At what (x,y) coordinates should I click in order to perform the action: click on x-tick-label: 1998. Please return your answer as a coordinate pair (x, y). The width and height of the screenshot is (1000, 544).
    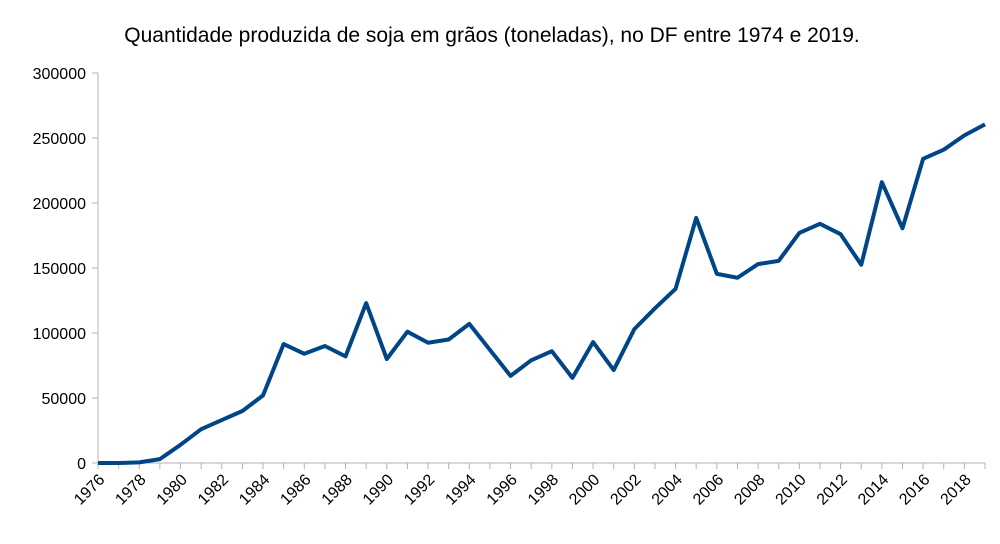
    Looking at the image, I should click on (543, 489).